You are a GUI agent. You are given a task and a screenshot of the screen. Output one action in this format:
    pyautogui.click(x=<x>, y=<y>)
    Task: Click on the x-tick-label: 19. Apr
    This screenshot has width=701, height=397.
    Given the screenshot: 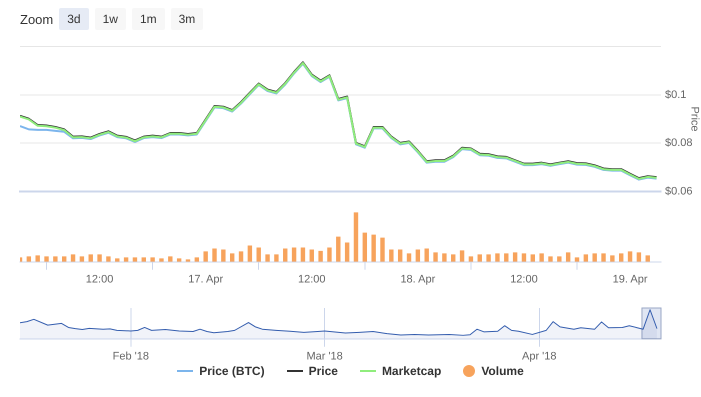 What is the action you would take?
    pyautogui.click(x=630, y=279)
    